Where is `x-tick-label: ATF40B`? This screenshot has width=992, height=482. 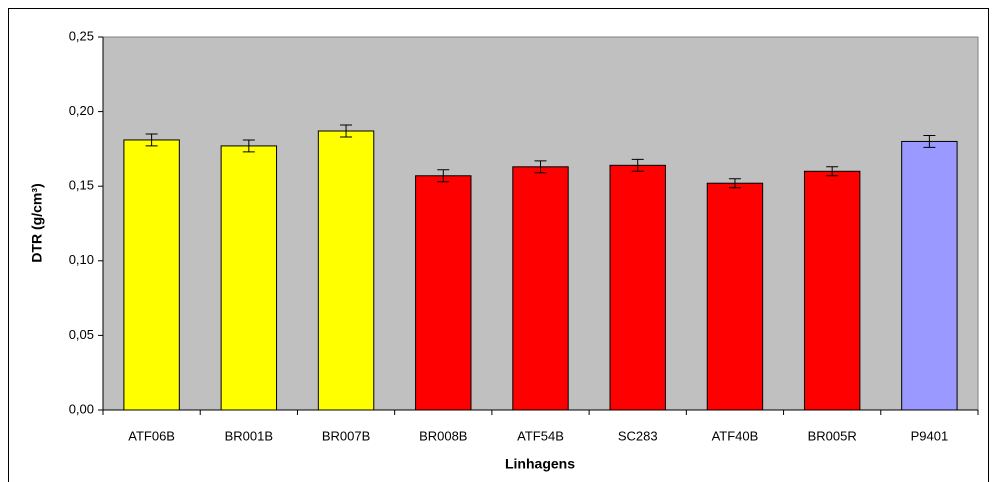 x-tick-label: ATF40B is located at coordinates (735, 435).